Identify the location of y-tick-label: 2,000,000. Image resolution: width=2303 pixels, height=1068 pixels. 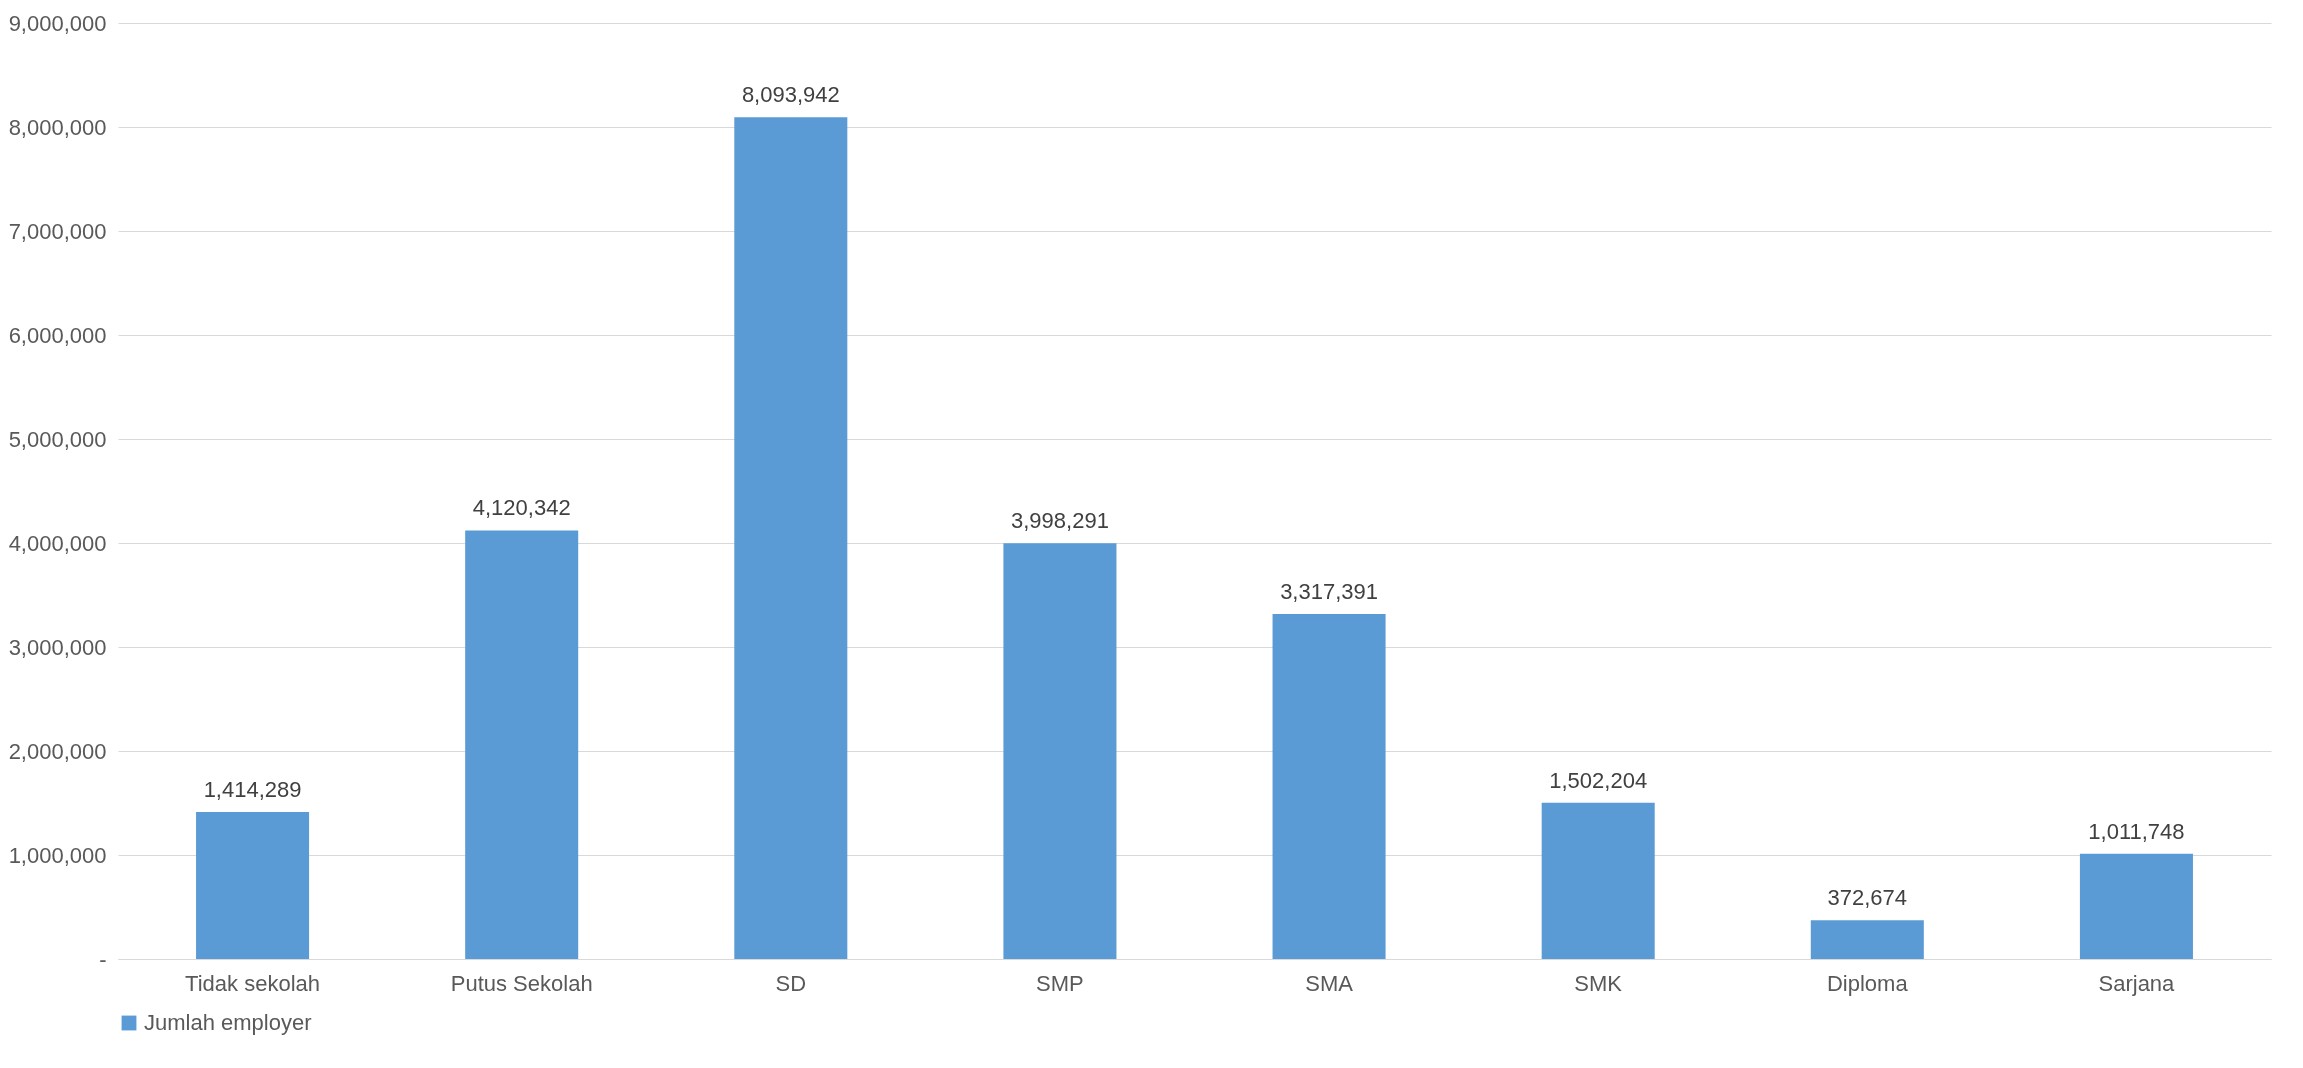
(57, 751).